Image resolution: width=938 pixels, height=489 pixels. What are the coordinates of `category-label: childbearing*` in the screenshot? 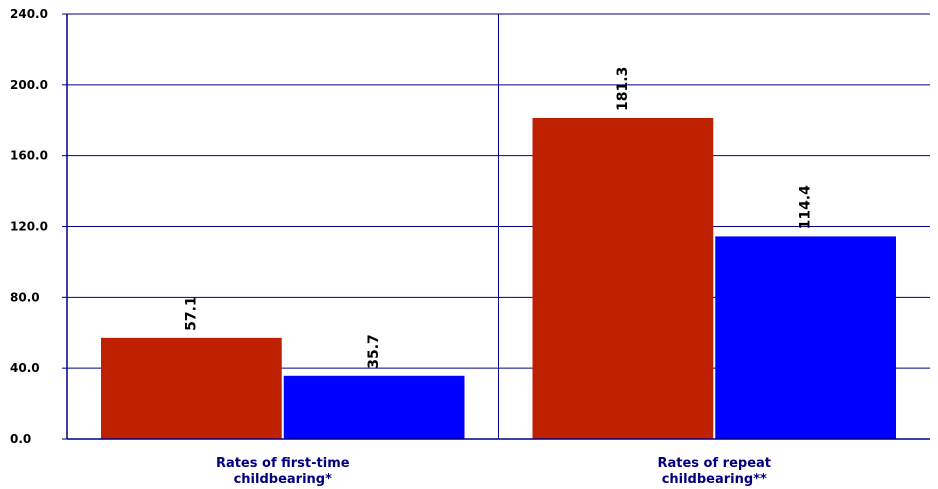 It's located at (283, 479).